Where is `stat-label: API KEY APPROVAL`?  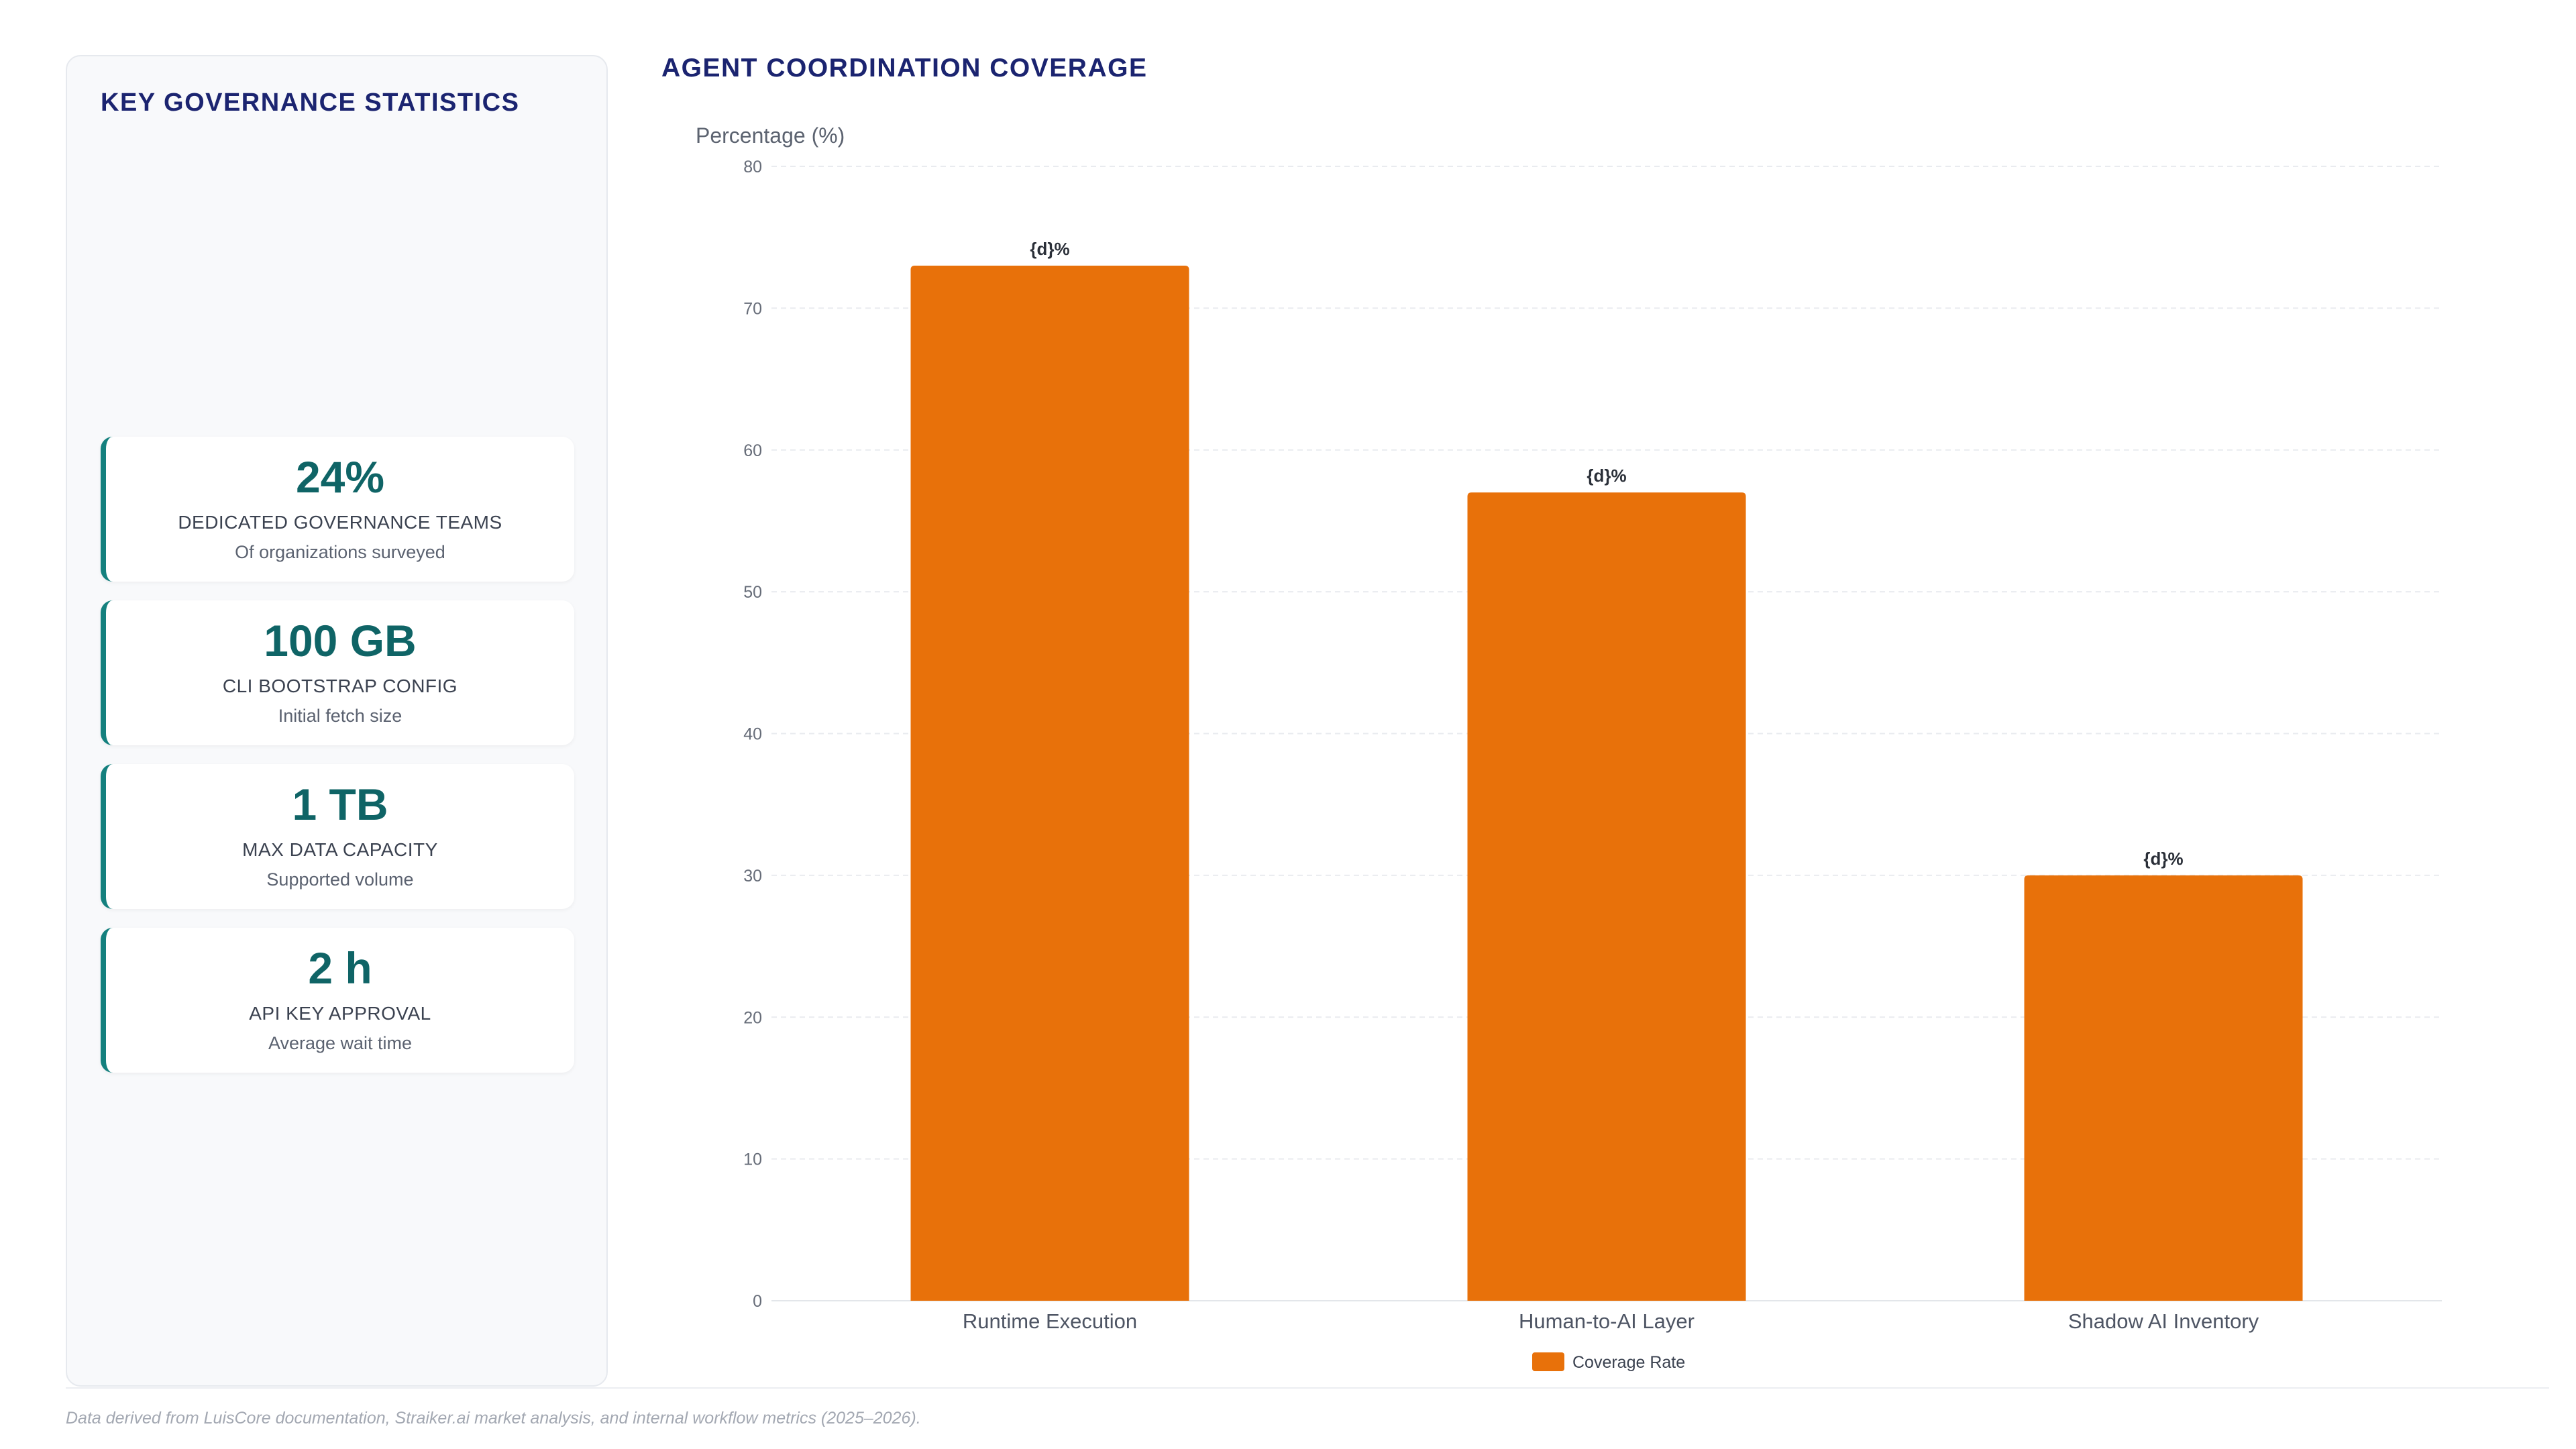
stat-label: API KEY APPROVAL is located at coordinates (340, 1013).